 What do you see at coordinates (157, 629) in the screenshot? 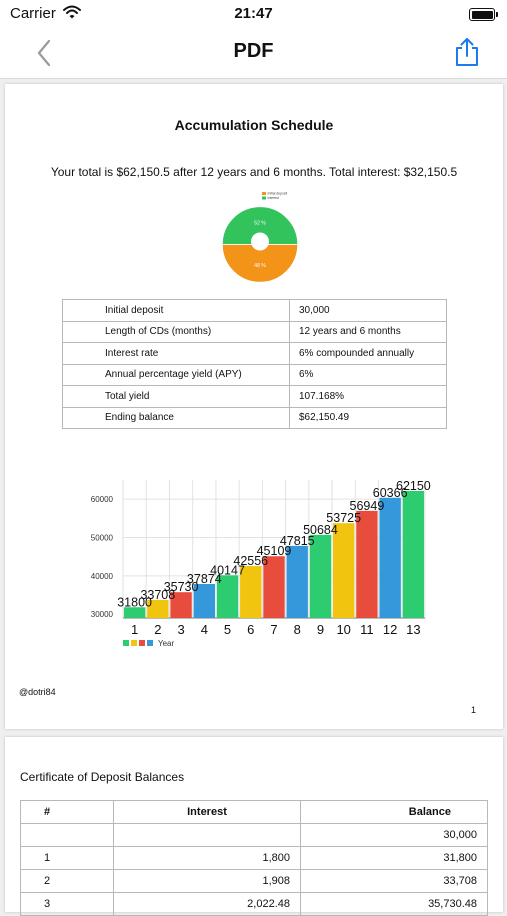
I see `x-tick-label: 2` at bounding box center [157, 629].